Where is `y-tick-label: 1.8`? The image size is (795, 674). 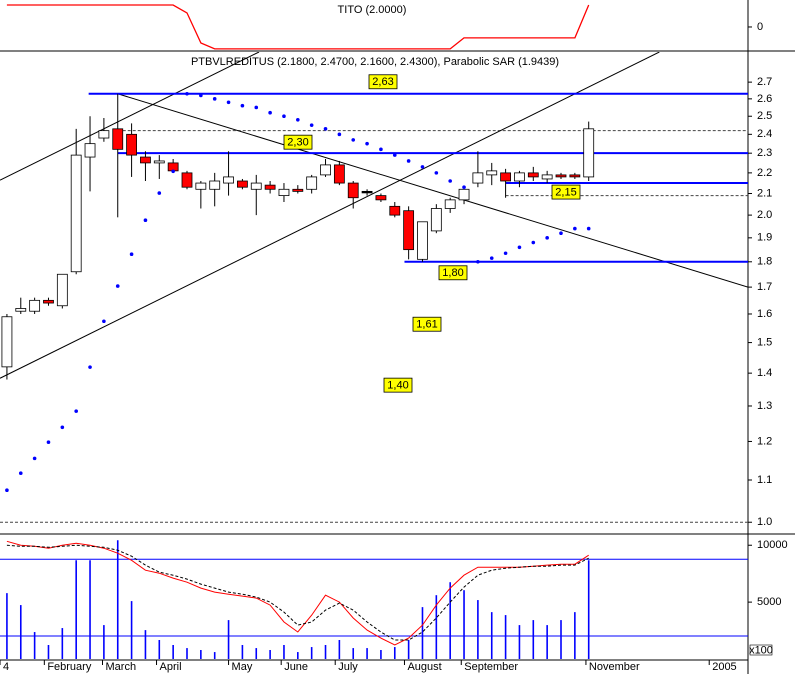
y-tick-label: 1.8 is located at coordinates (764, 262).